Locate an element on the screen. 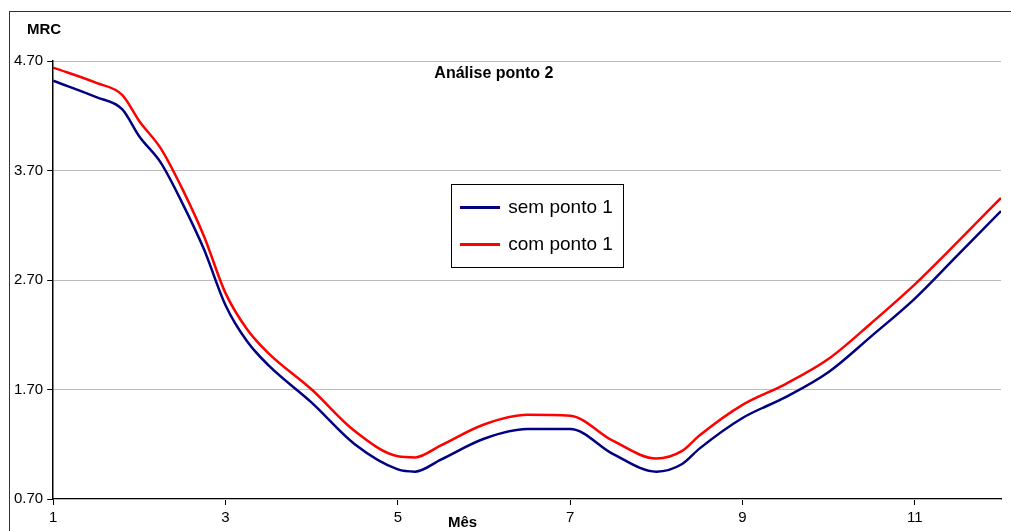  x-tick-label: 1 is located at coordinates (53, 517).